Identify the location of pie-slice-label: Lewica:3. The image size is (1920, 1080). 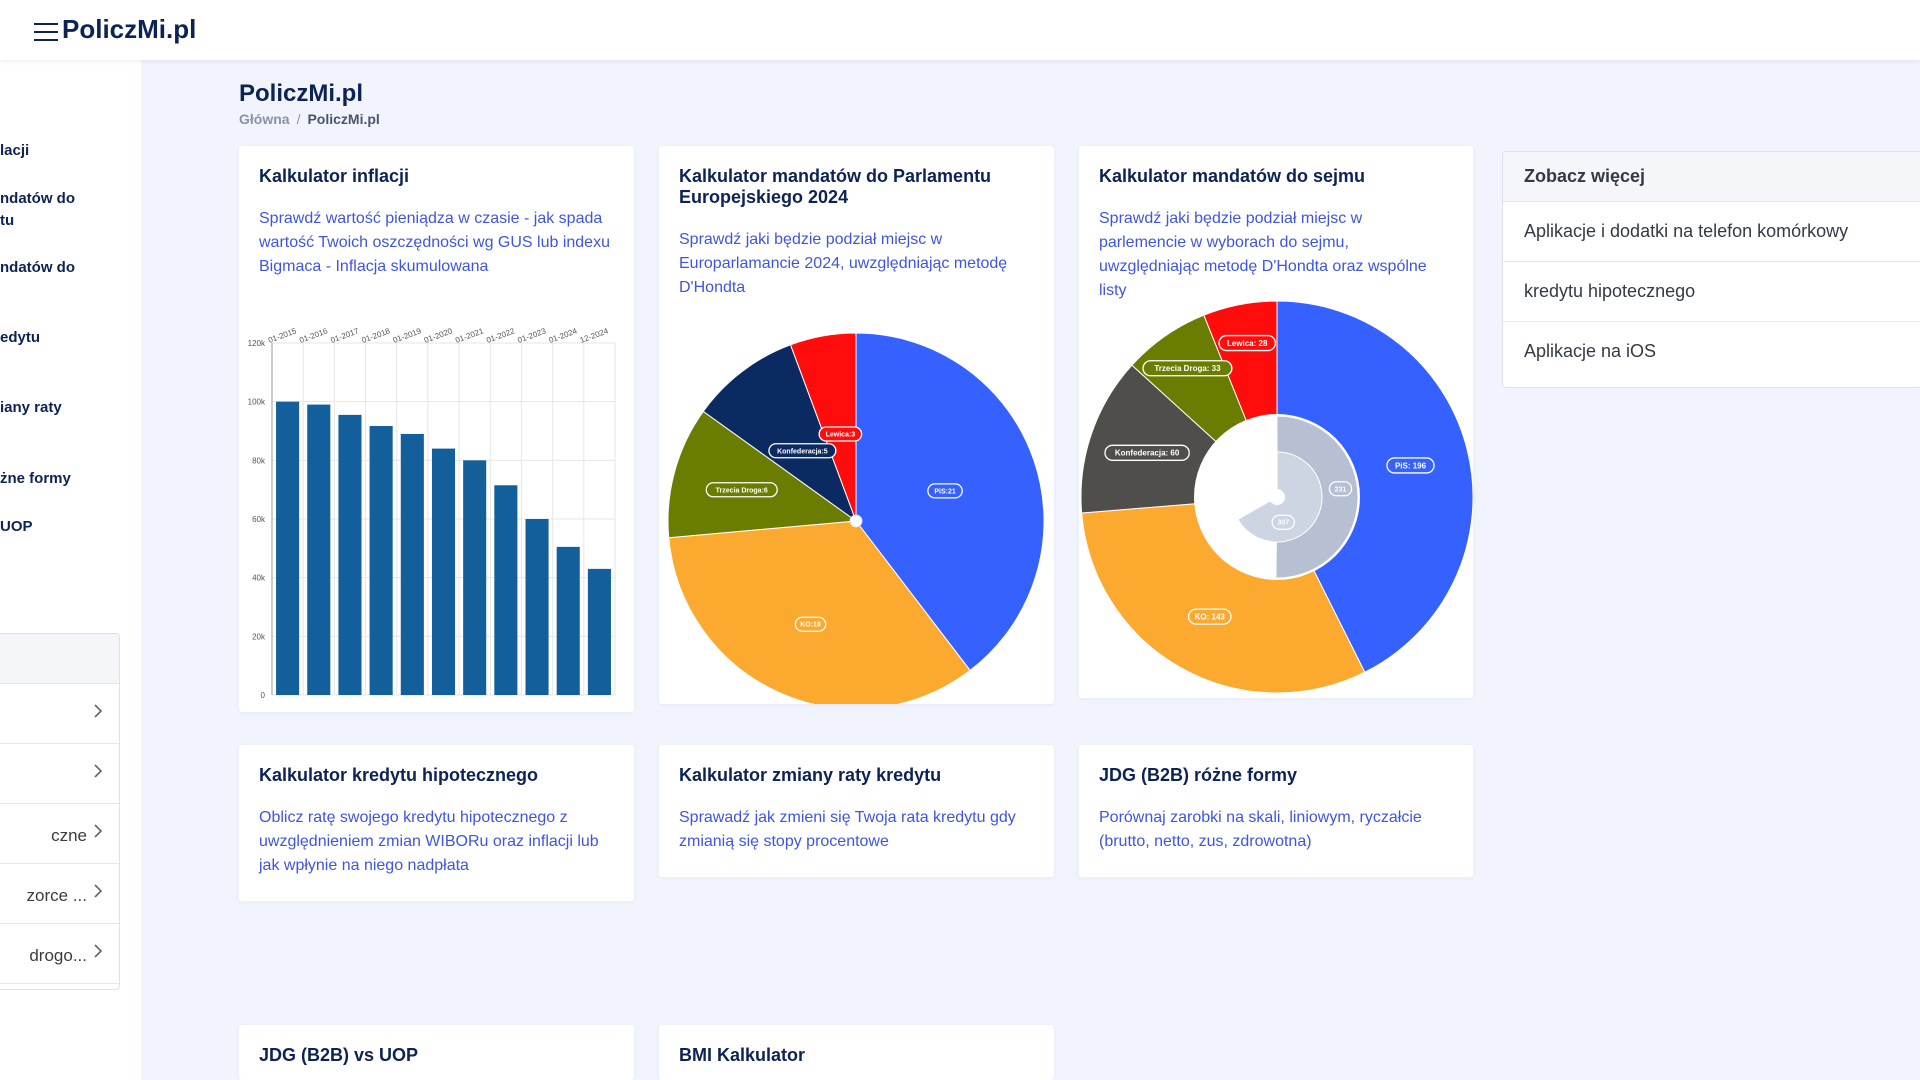
(841, 435).